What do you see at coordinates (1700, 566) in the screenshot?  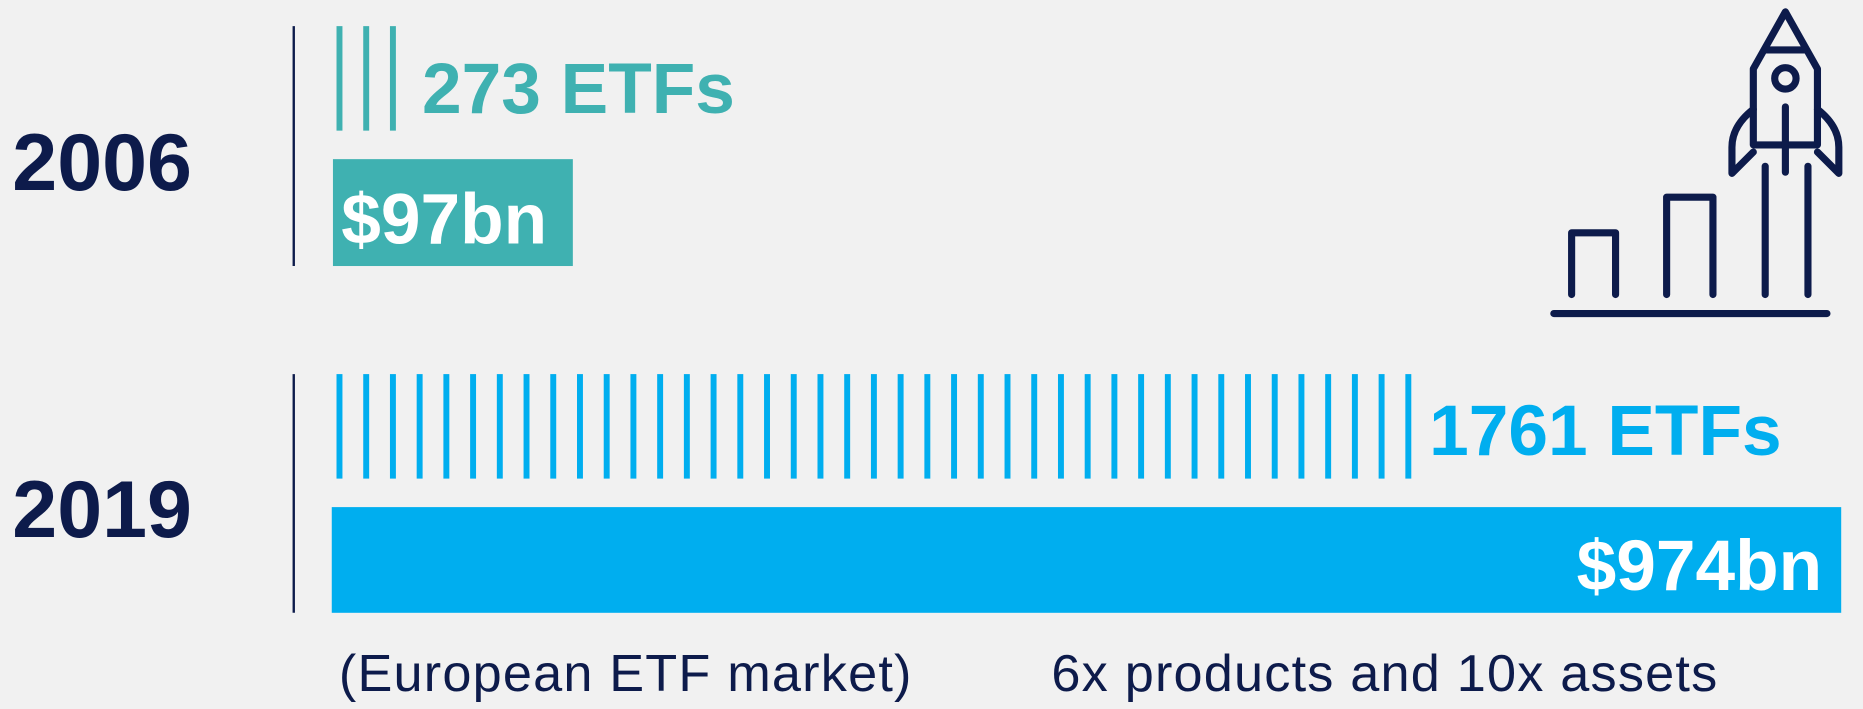 I see `asset-value: $974bn` at bounding box center [1700, 566].